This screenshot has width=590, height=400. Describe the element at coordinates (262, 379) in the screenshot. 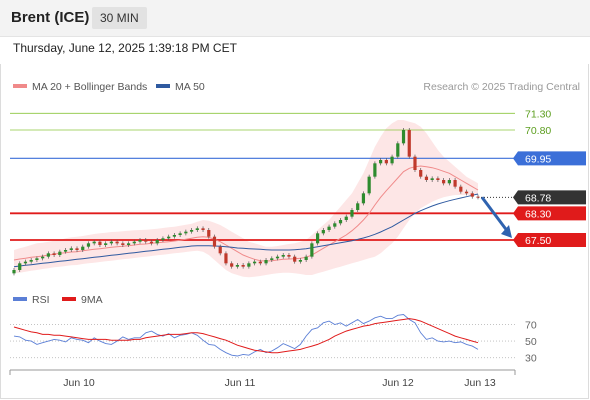

I see `x-axis: Jun 10 Jun 11 Jun 12 Jun 13` at that location.